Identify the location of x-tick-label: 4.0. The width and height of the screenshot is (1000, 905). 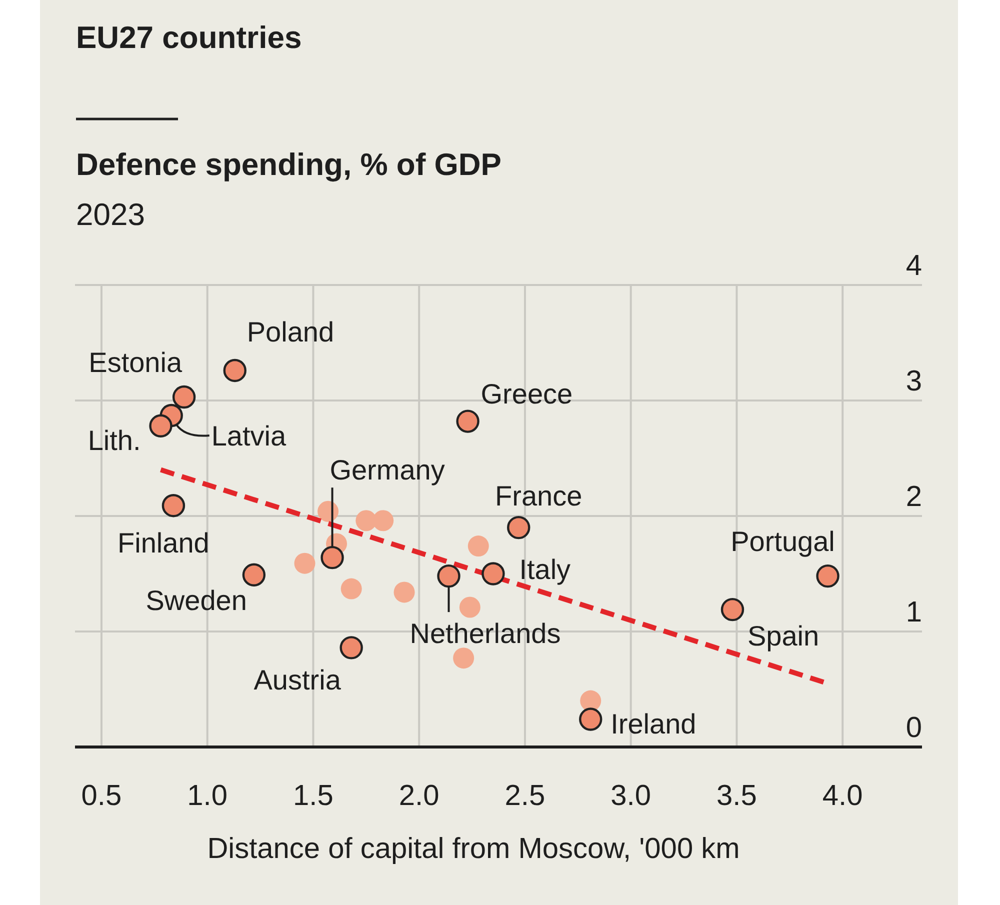
(842, 796).